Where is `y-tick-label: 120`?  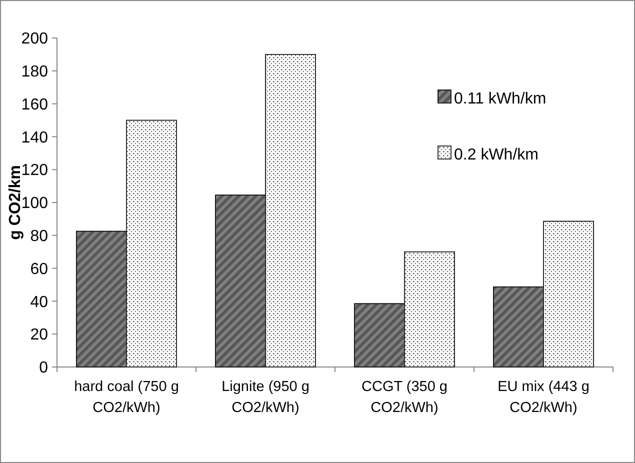 y-tick-label: 120 is located at coordinates (34, 171).